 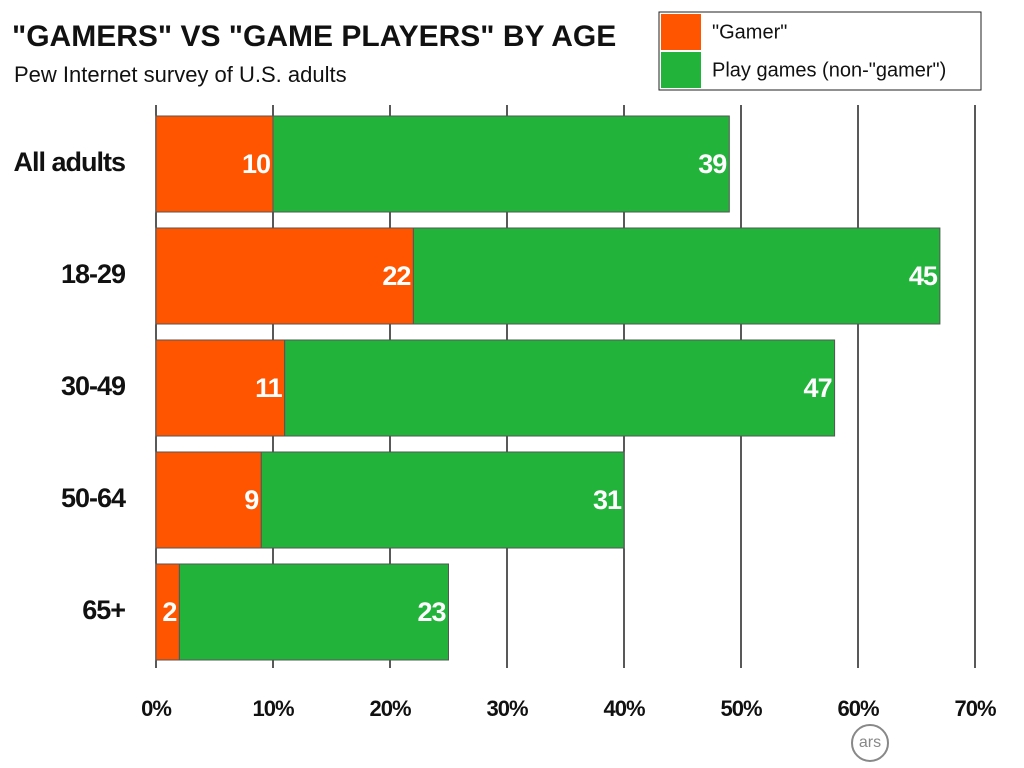 What do you see at coordinates (156, 708) in the screenshot?
I see `x-tick-label: 0%` at bounding box center [156, 708].